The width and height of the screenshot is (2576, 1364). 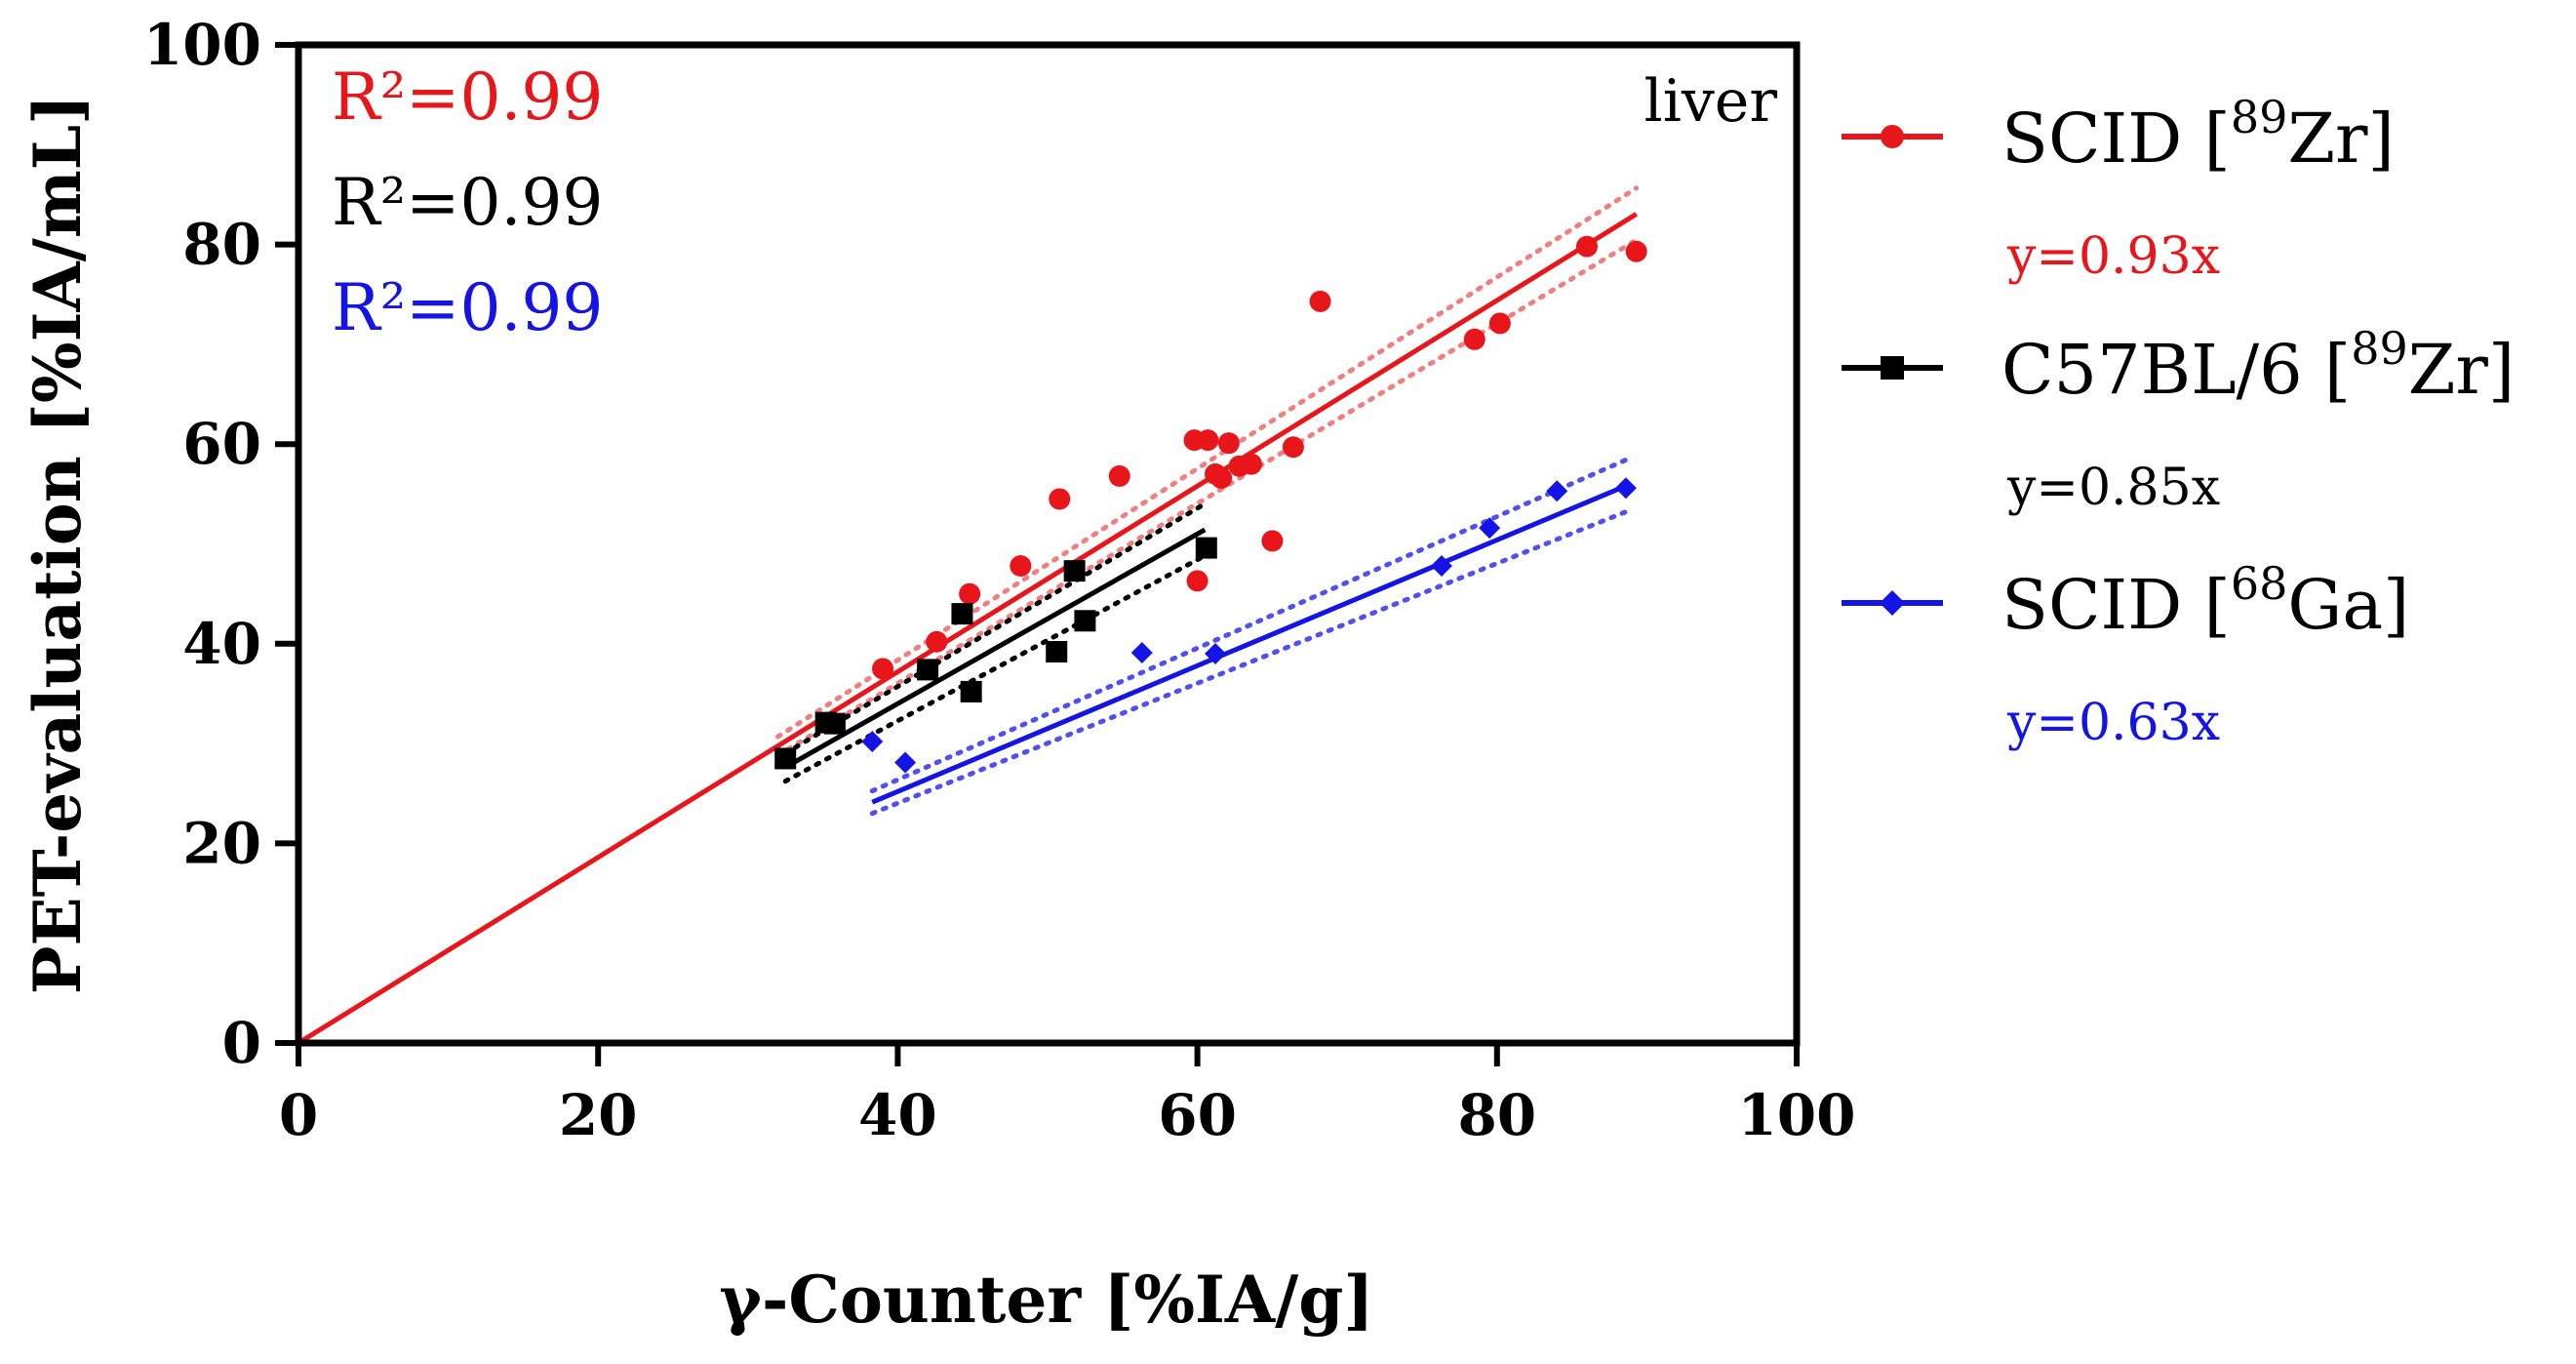 I want to click on legend-entry-scid-89zr: SCID [89Zr] y=0.93x, so click(x=2118, y=188).